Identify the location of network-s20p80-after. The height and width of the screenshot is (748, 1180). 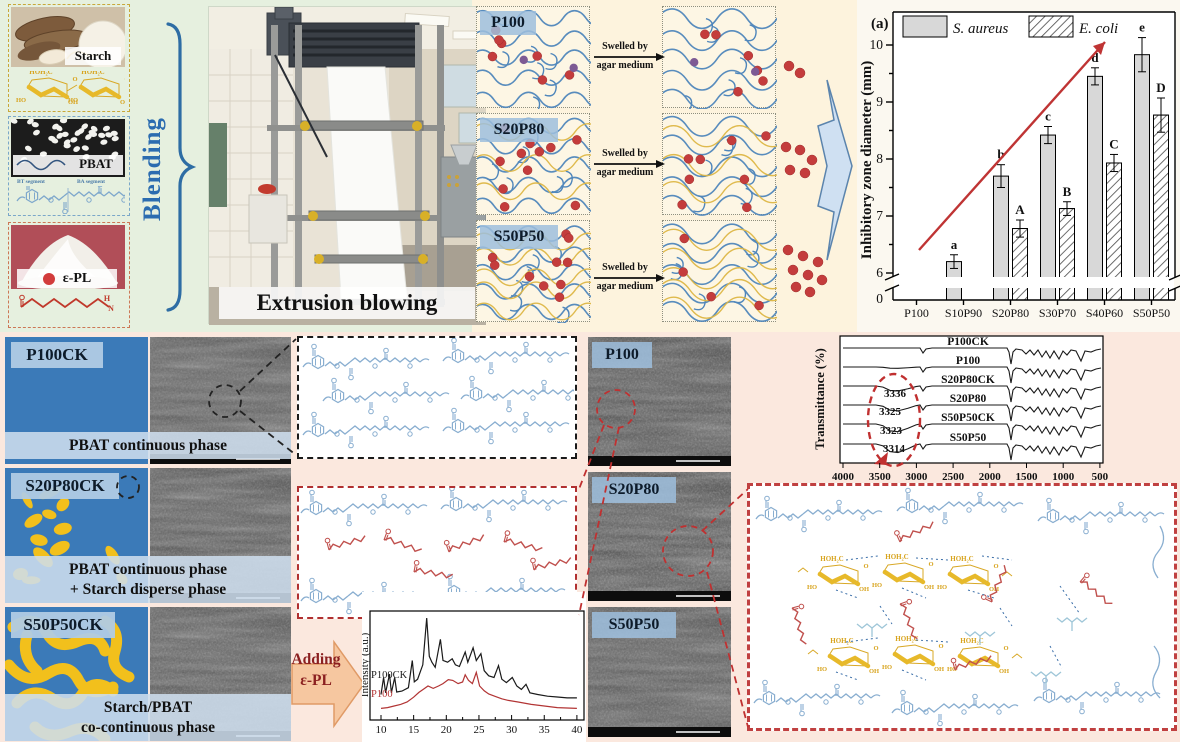
(747, 164).